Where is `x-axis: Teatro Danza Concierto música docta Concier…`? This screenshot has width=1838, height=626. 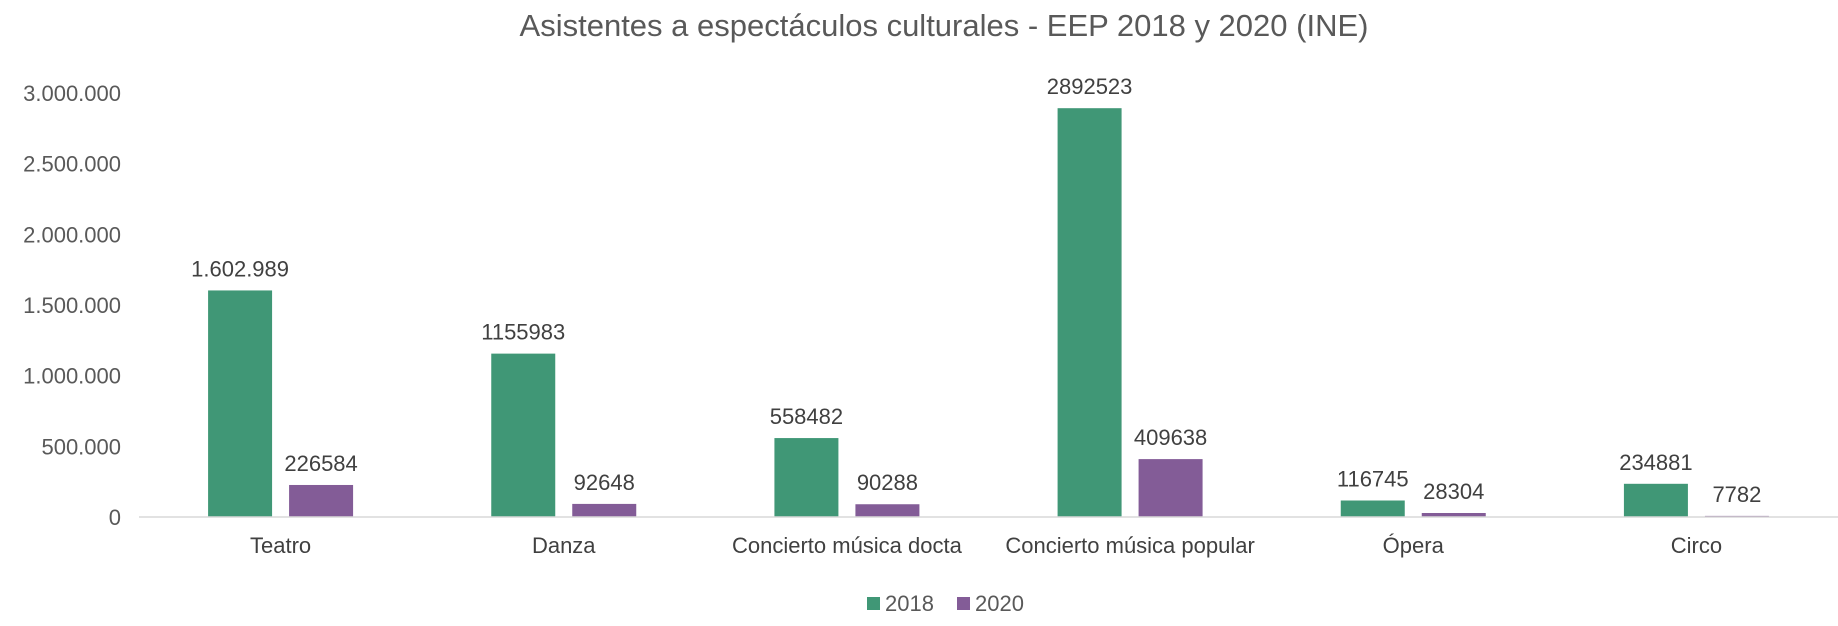
x-axis: Teatro Danza Concierto música docta Concier… is located at coordinates (986, 545).